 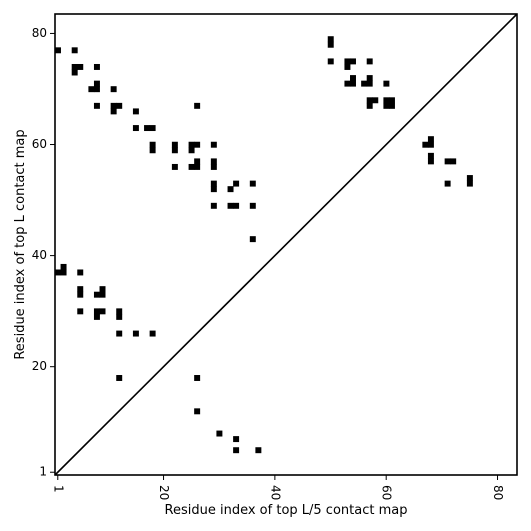 I want to click on x-axis-ticks: 1 20 40 60 80, so click(x=278, y=487).